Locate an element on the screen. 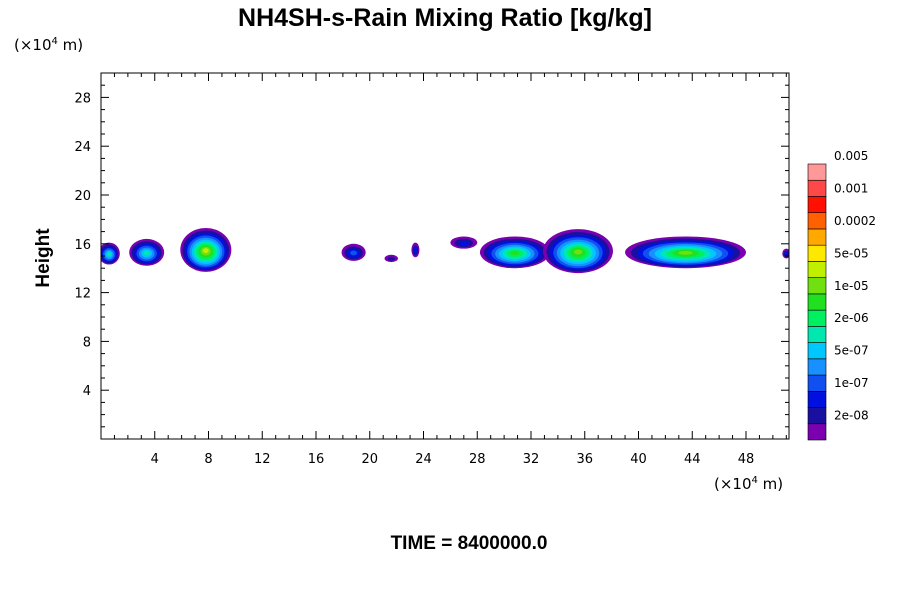 Image resolution: width=900 pixels, height=600 pixels. colorbar-label: 2e-06 is located at coordinates (851, 318).